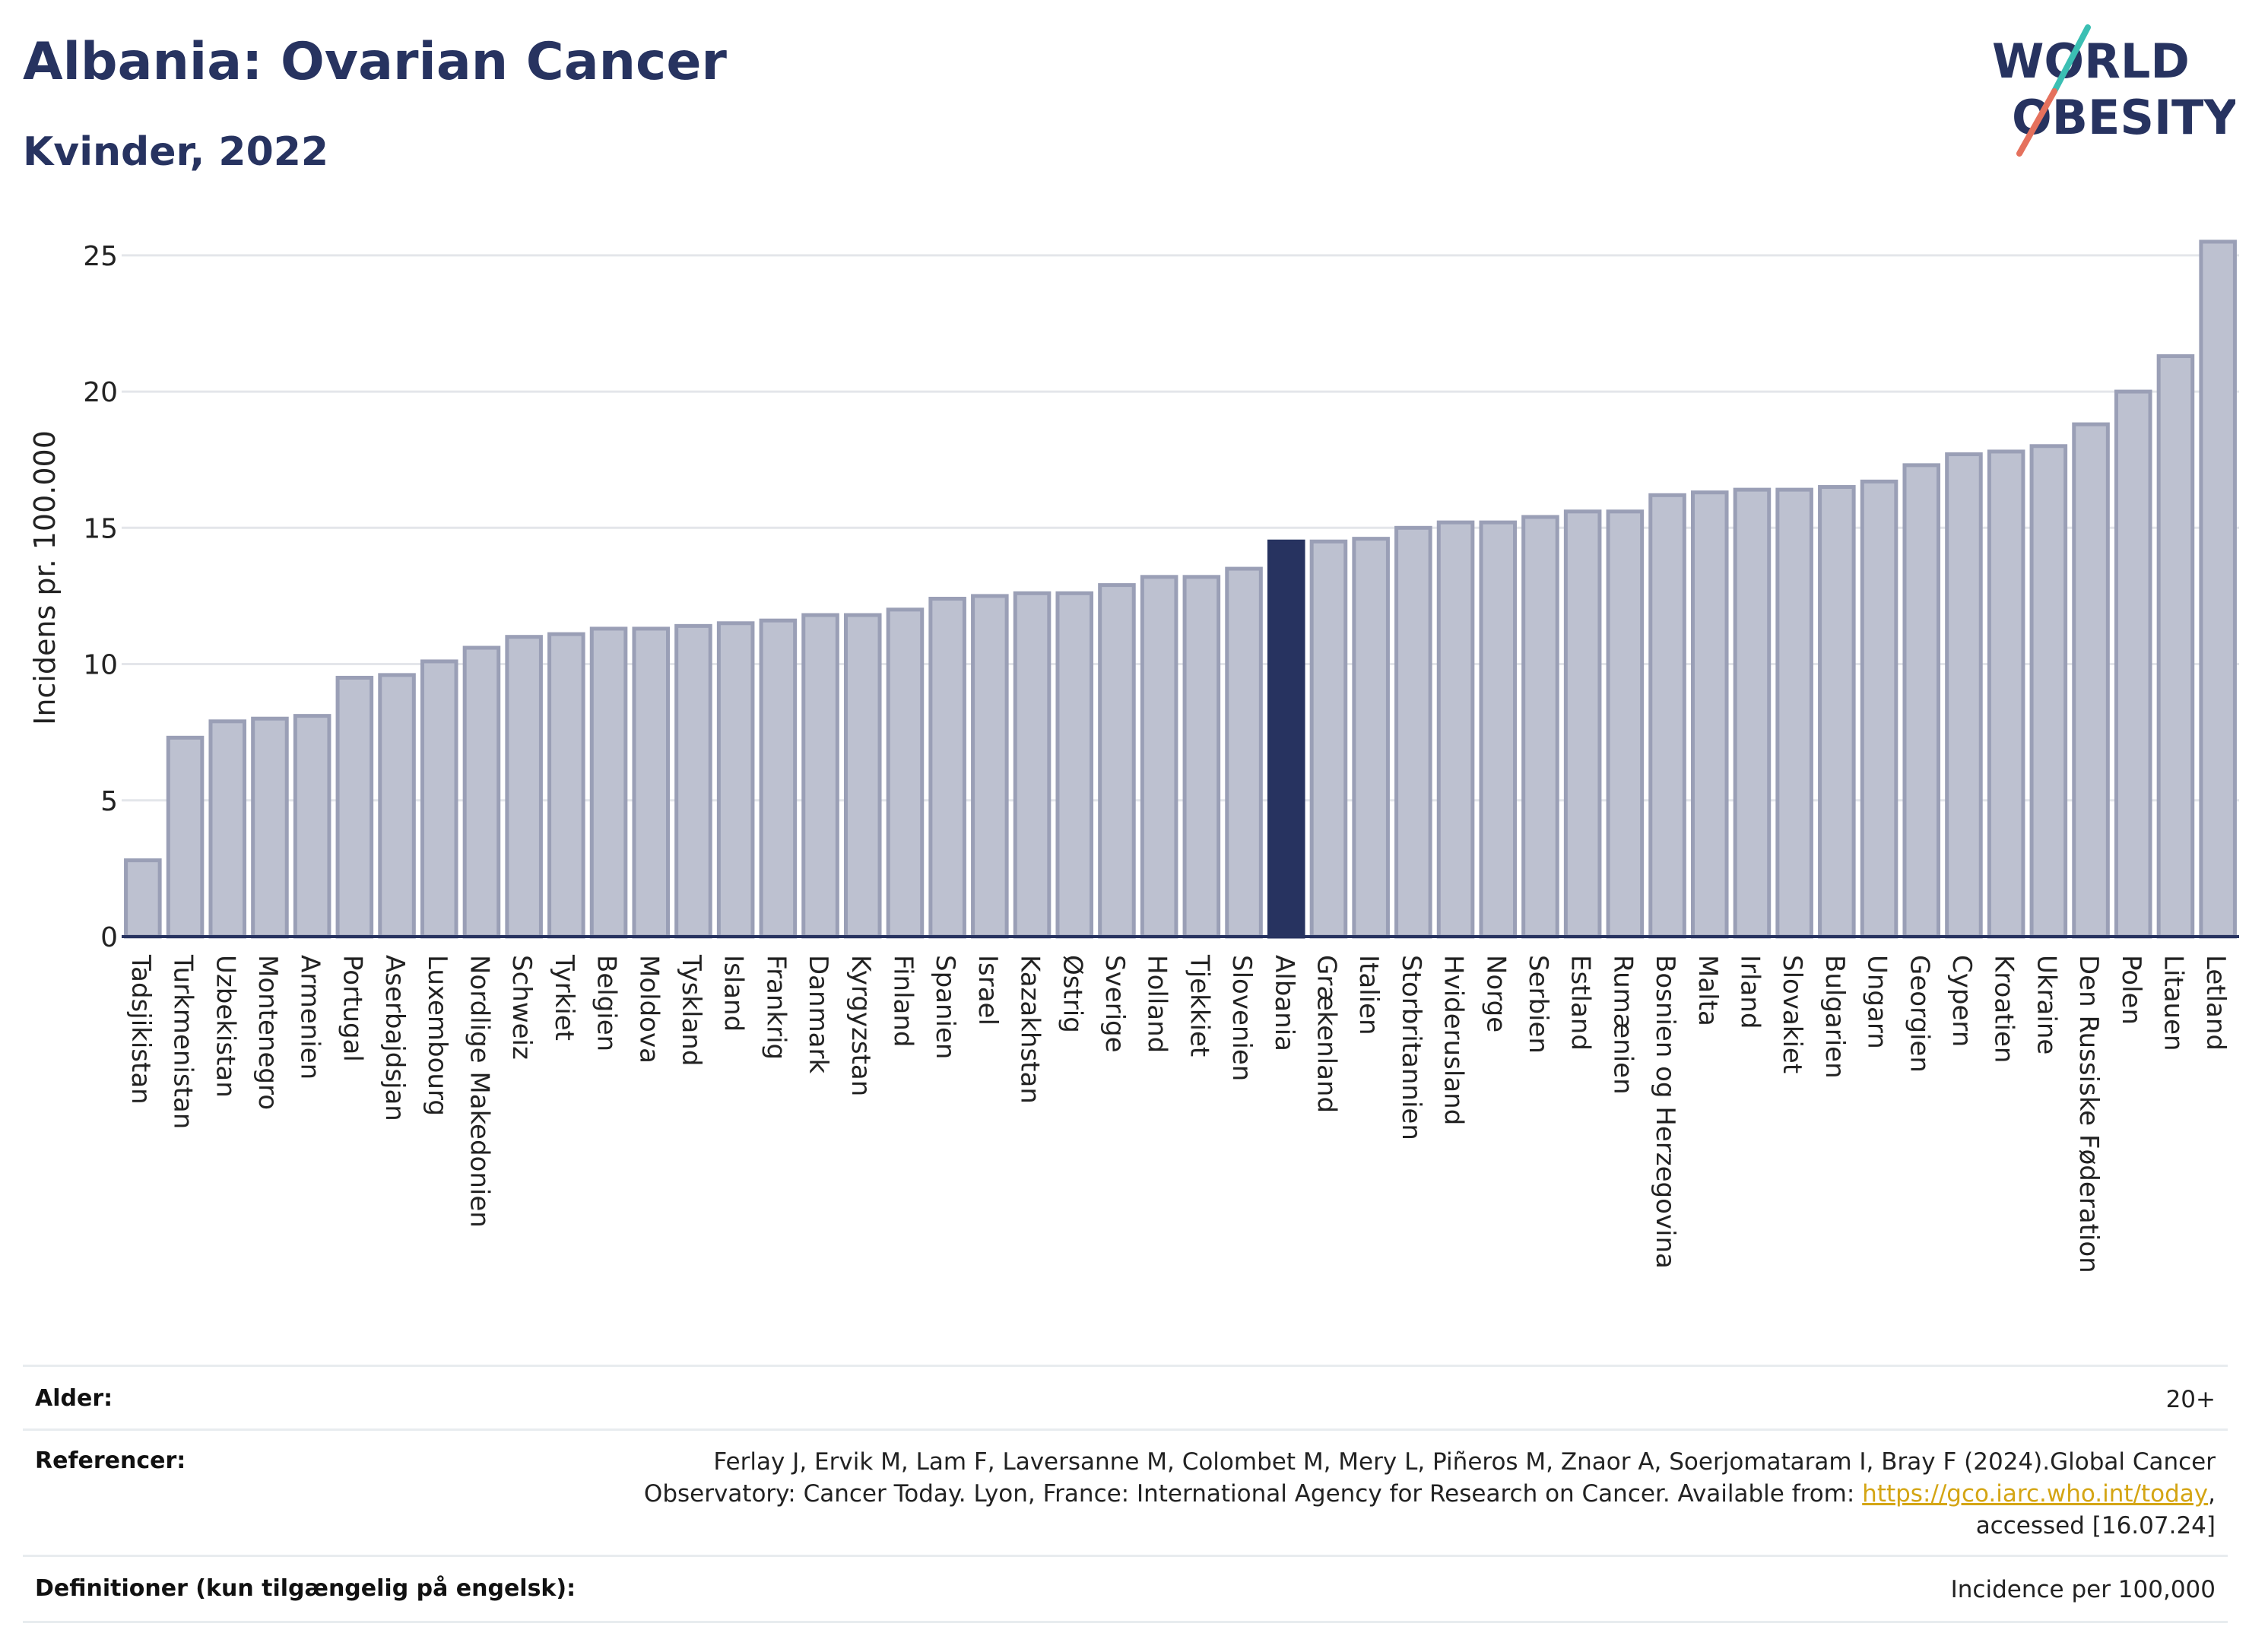  What do you see at coordinates (2173, 1003) in the screenshot?
I see `x-tick-label: Litauen` at bounding box center [2173, 1003].